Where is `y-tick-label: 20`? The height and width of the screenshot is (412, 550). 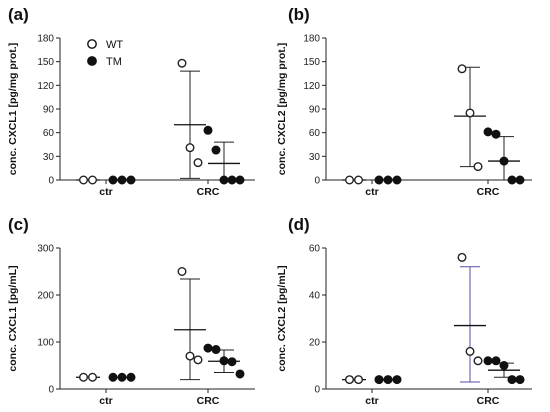
y-tick-label: 20 is located at coordinates (315, 343).